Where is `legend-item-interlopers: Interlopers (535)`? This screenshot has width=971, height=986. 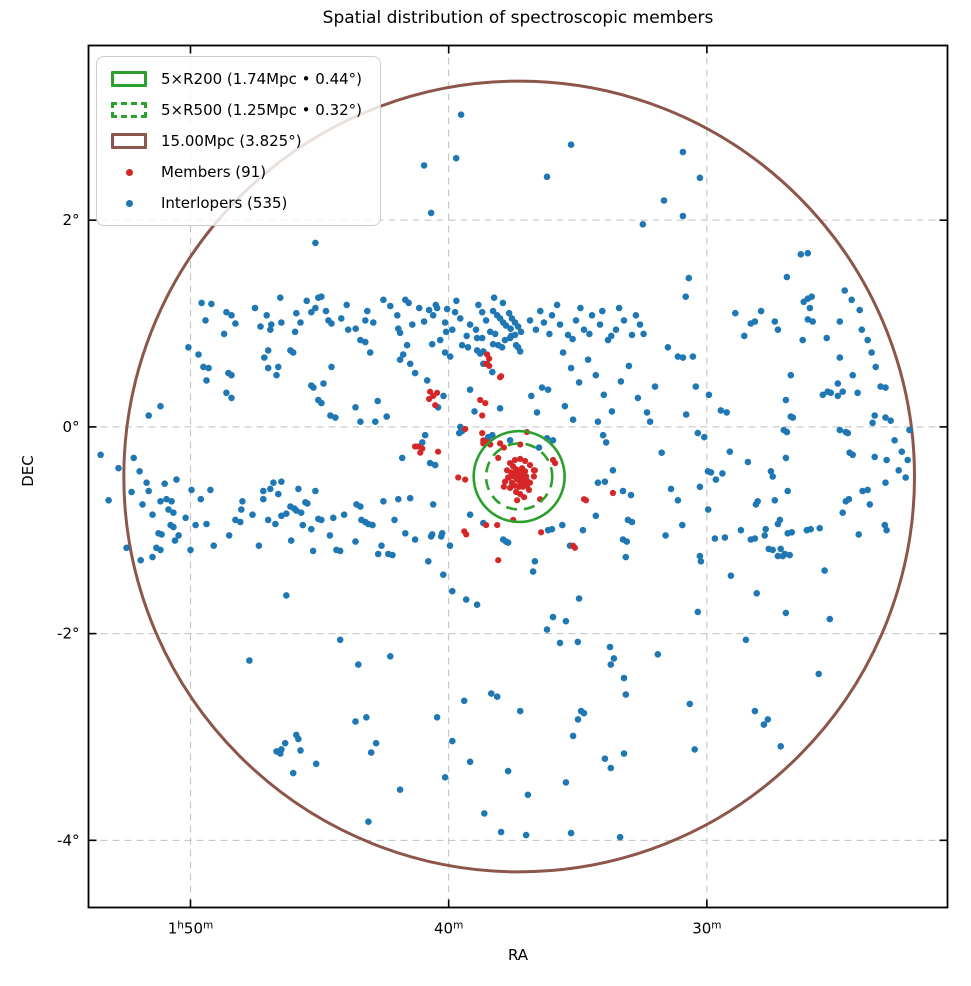 legend-item-interlopers: Interlopers (535) is located at coordinates (235, 203).